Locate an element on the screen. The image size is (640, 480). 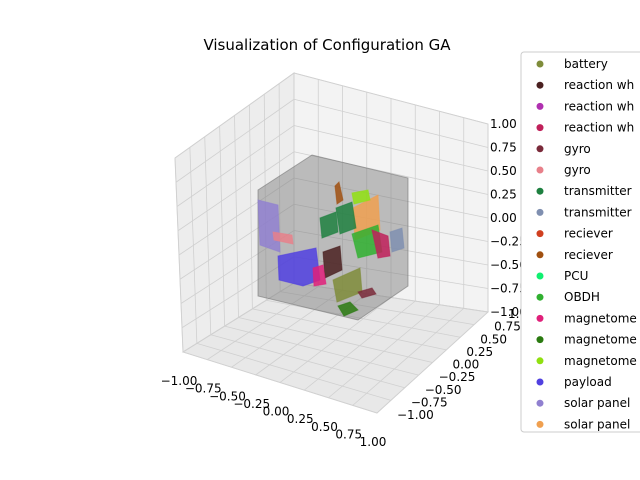
z-tick-label: 1.00 is located at coordinates (503, 124).